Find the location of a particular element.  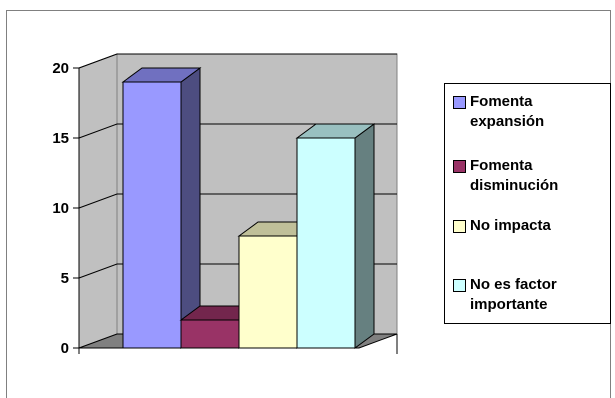

bar-side-no-es-factor-importante is located at coordinates (364, 236).